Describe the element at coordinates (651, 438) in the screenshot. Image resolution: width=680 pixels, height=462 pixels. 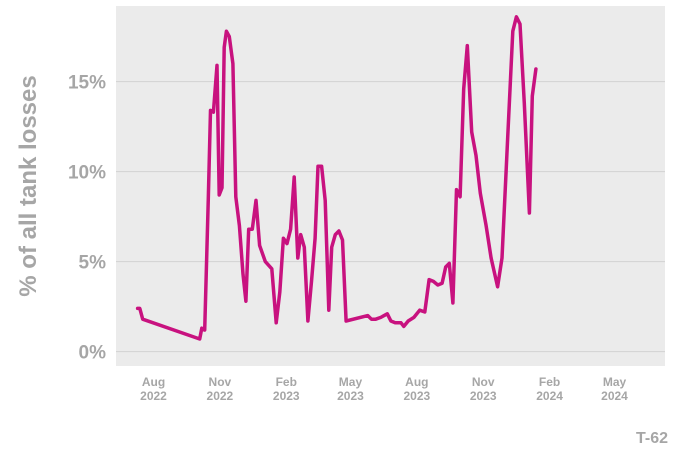
I see `tank-model-caption: T-62` at that location.